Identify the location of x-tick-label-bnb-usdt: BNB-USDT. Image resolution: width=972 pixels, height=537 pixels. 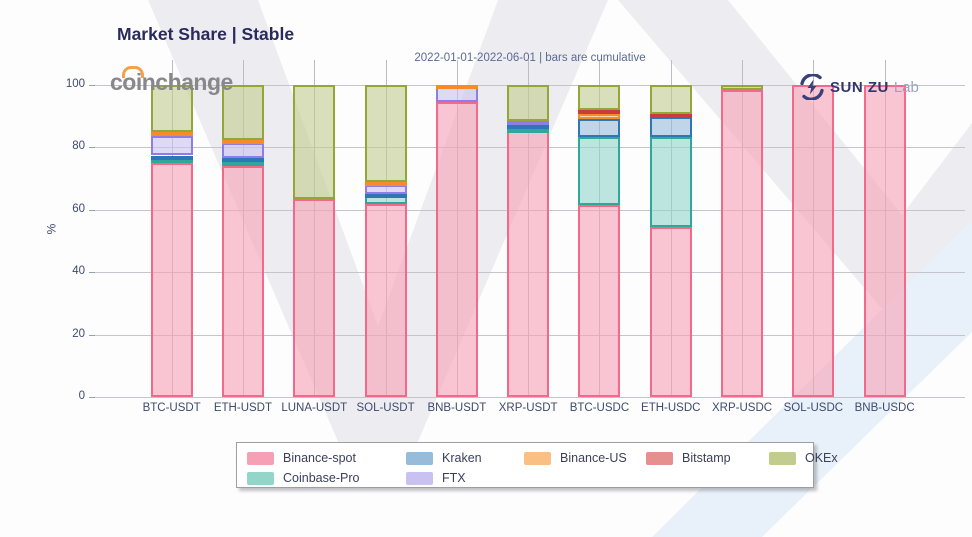
(457, 408).